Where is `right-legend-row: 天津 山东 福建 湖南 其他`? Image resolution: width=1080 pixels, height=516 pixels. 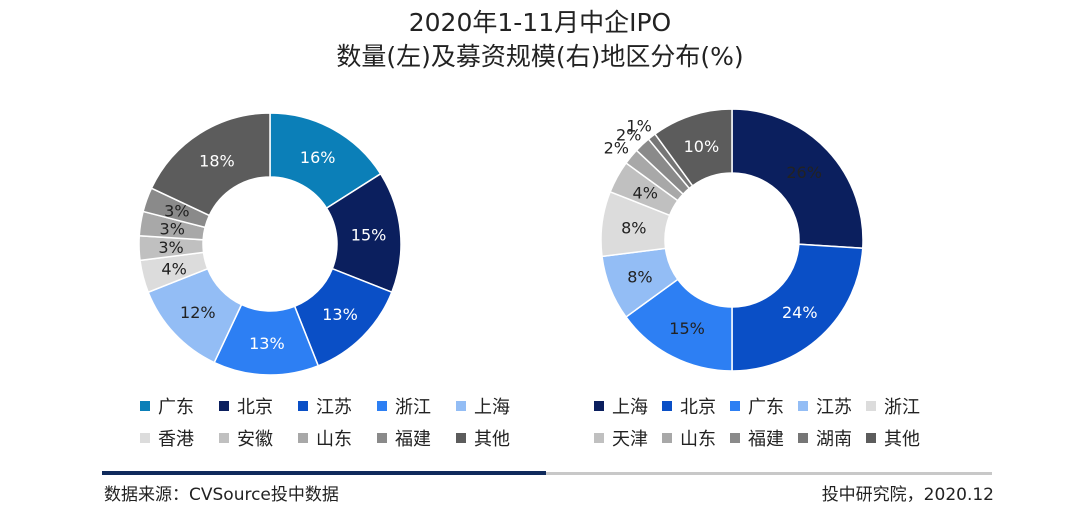
right-legend-row: 天津 山东 福建 湖南 其他 is located at coordinates (764, 438).